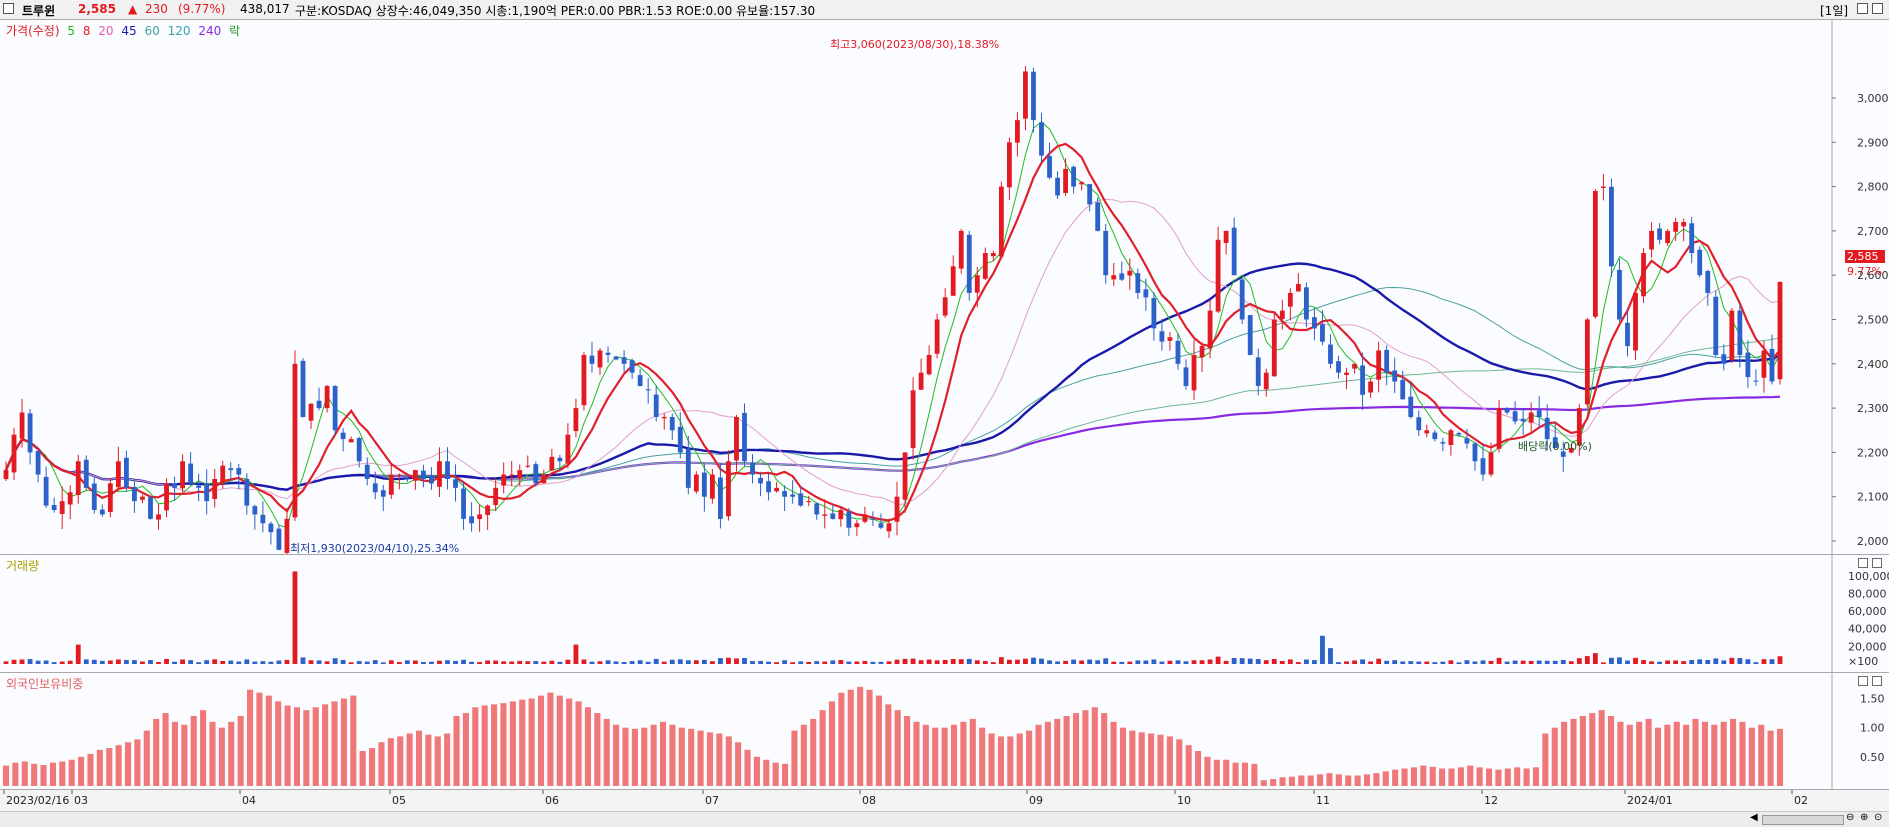 The height and width of the screenshot is (827, 1889). Describe the element at coordinates (1877, 563) in the screenshot. I see `pane-close-icon` at that location.